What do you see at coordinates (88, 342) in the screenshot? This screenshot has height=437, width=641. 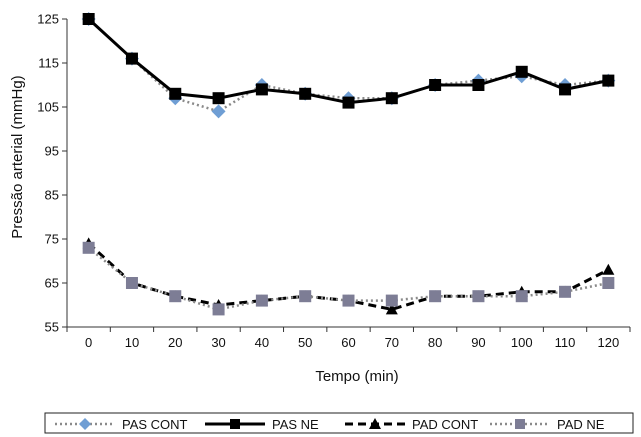 I see `x-tick-label: 0` at bounding box center [88, 342].